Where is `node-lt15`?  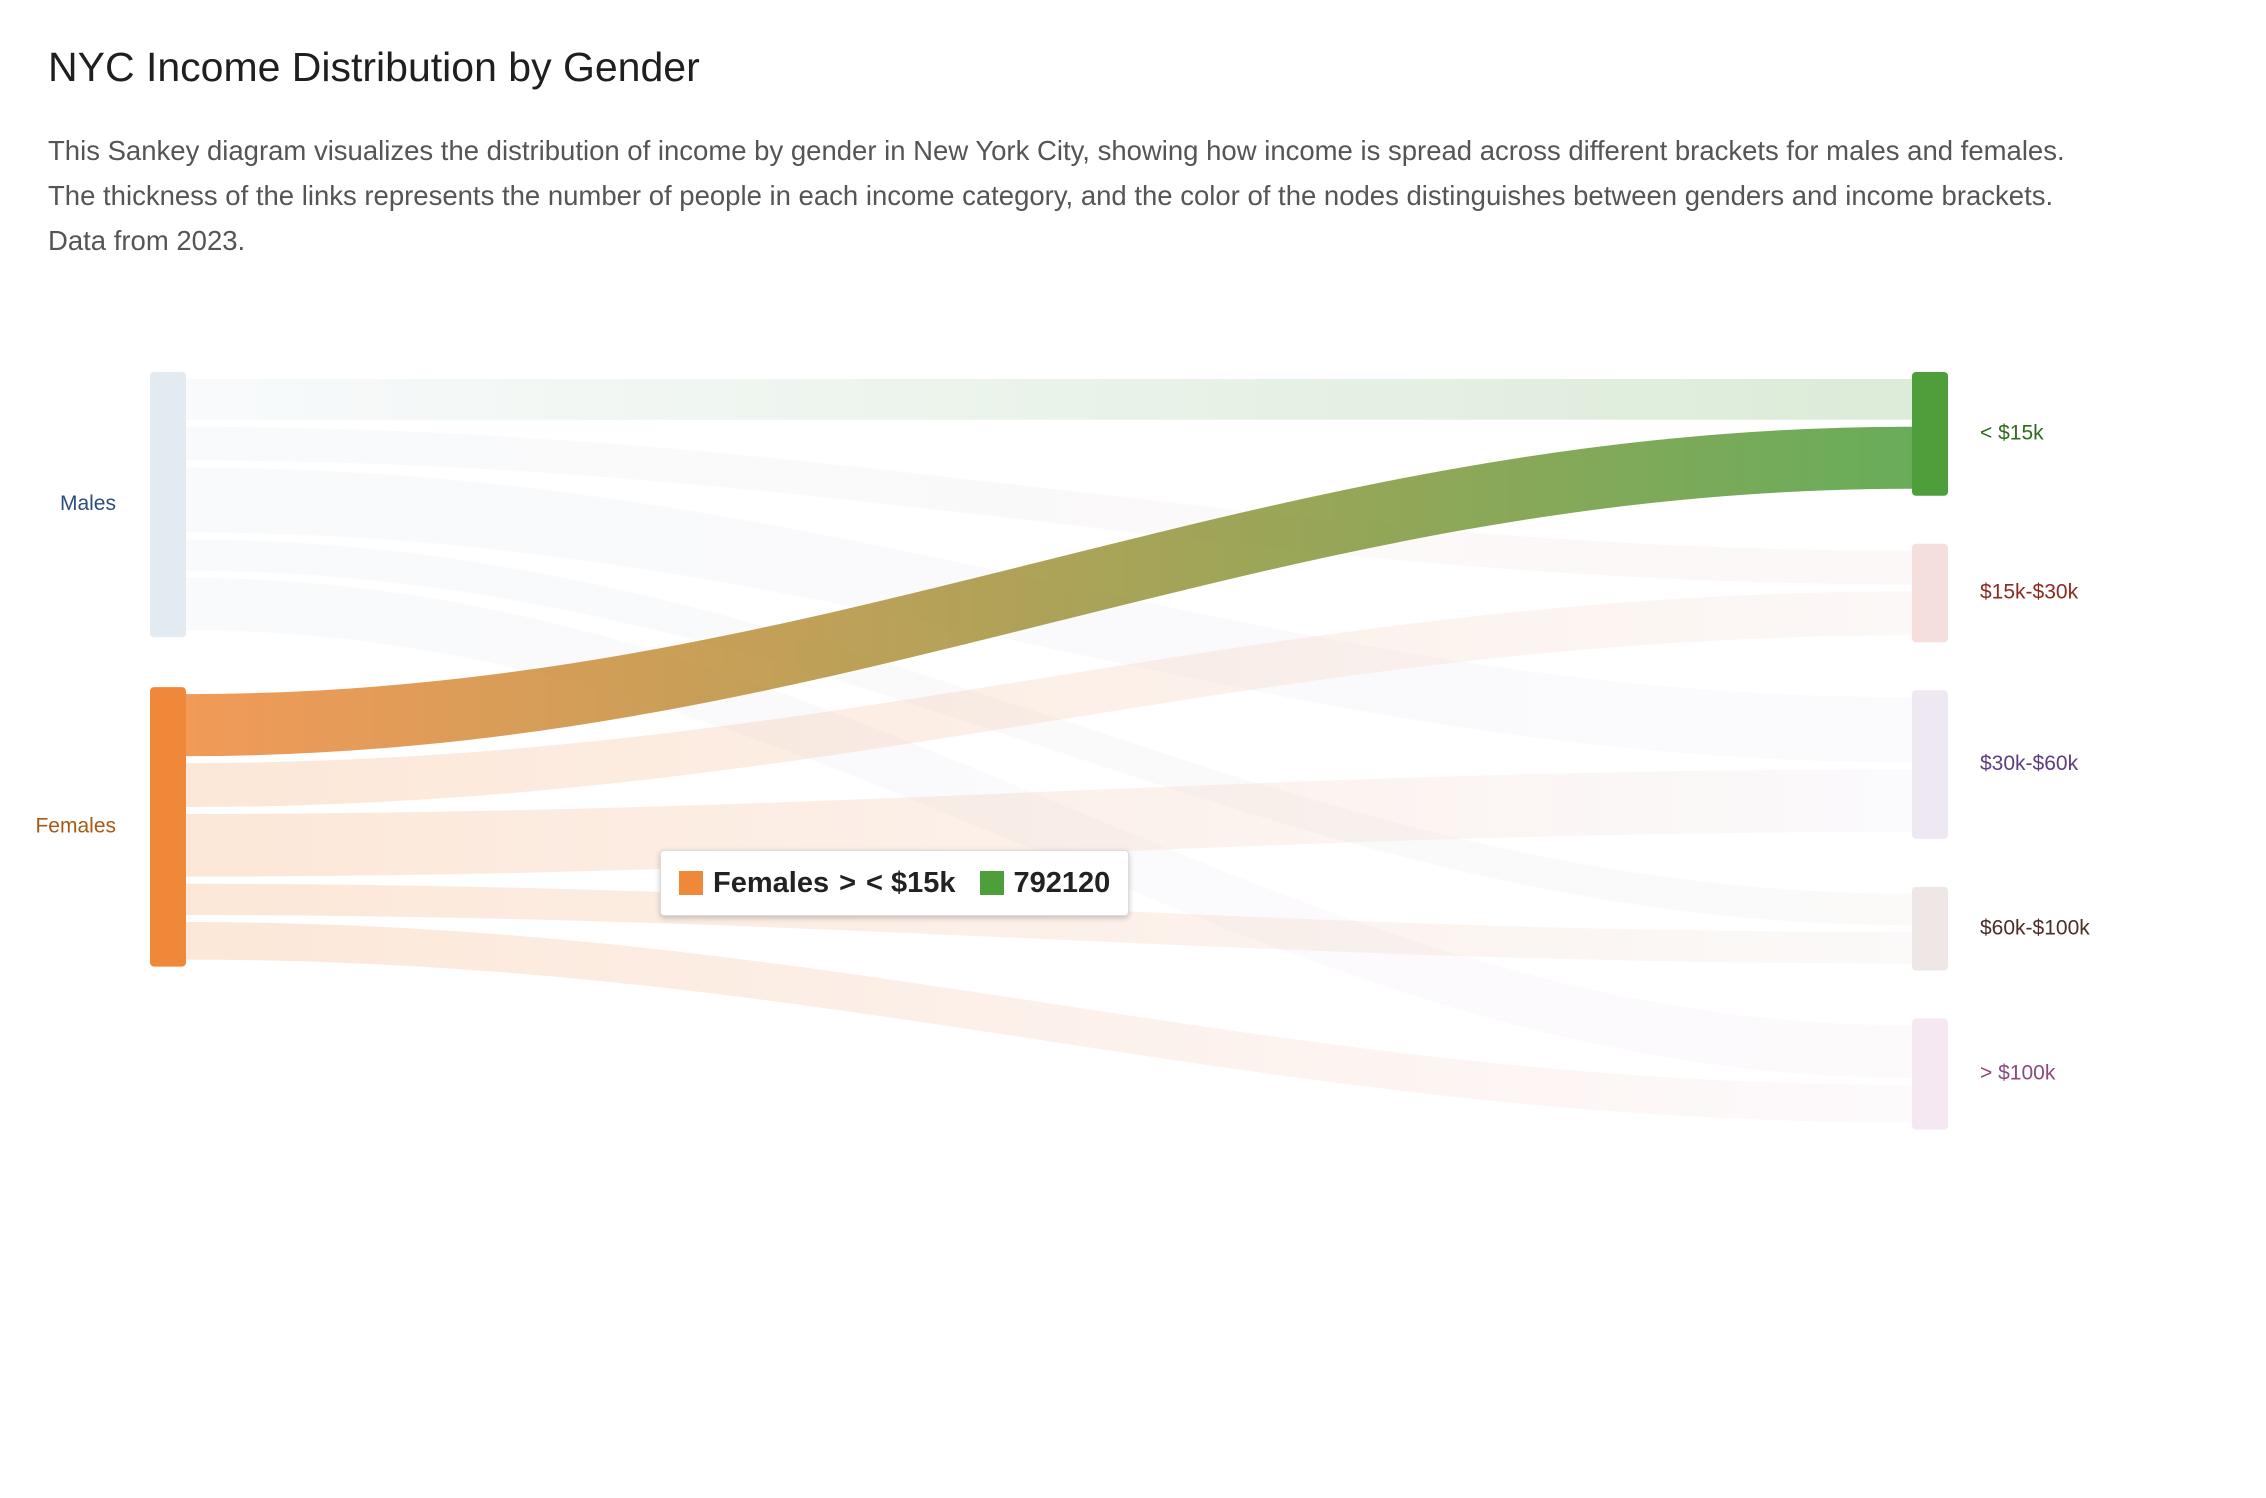 node-lt15 is located at coordinates (1930, 434).